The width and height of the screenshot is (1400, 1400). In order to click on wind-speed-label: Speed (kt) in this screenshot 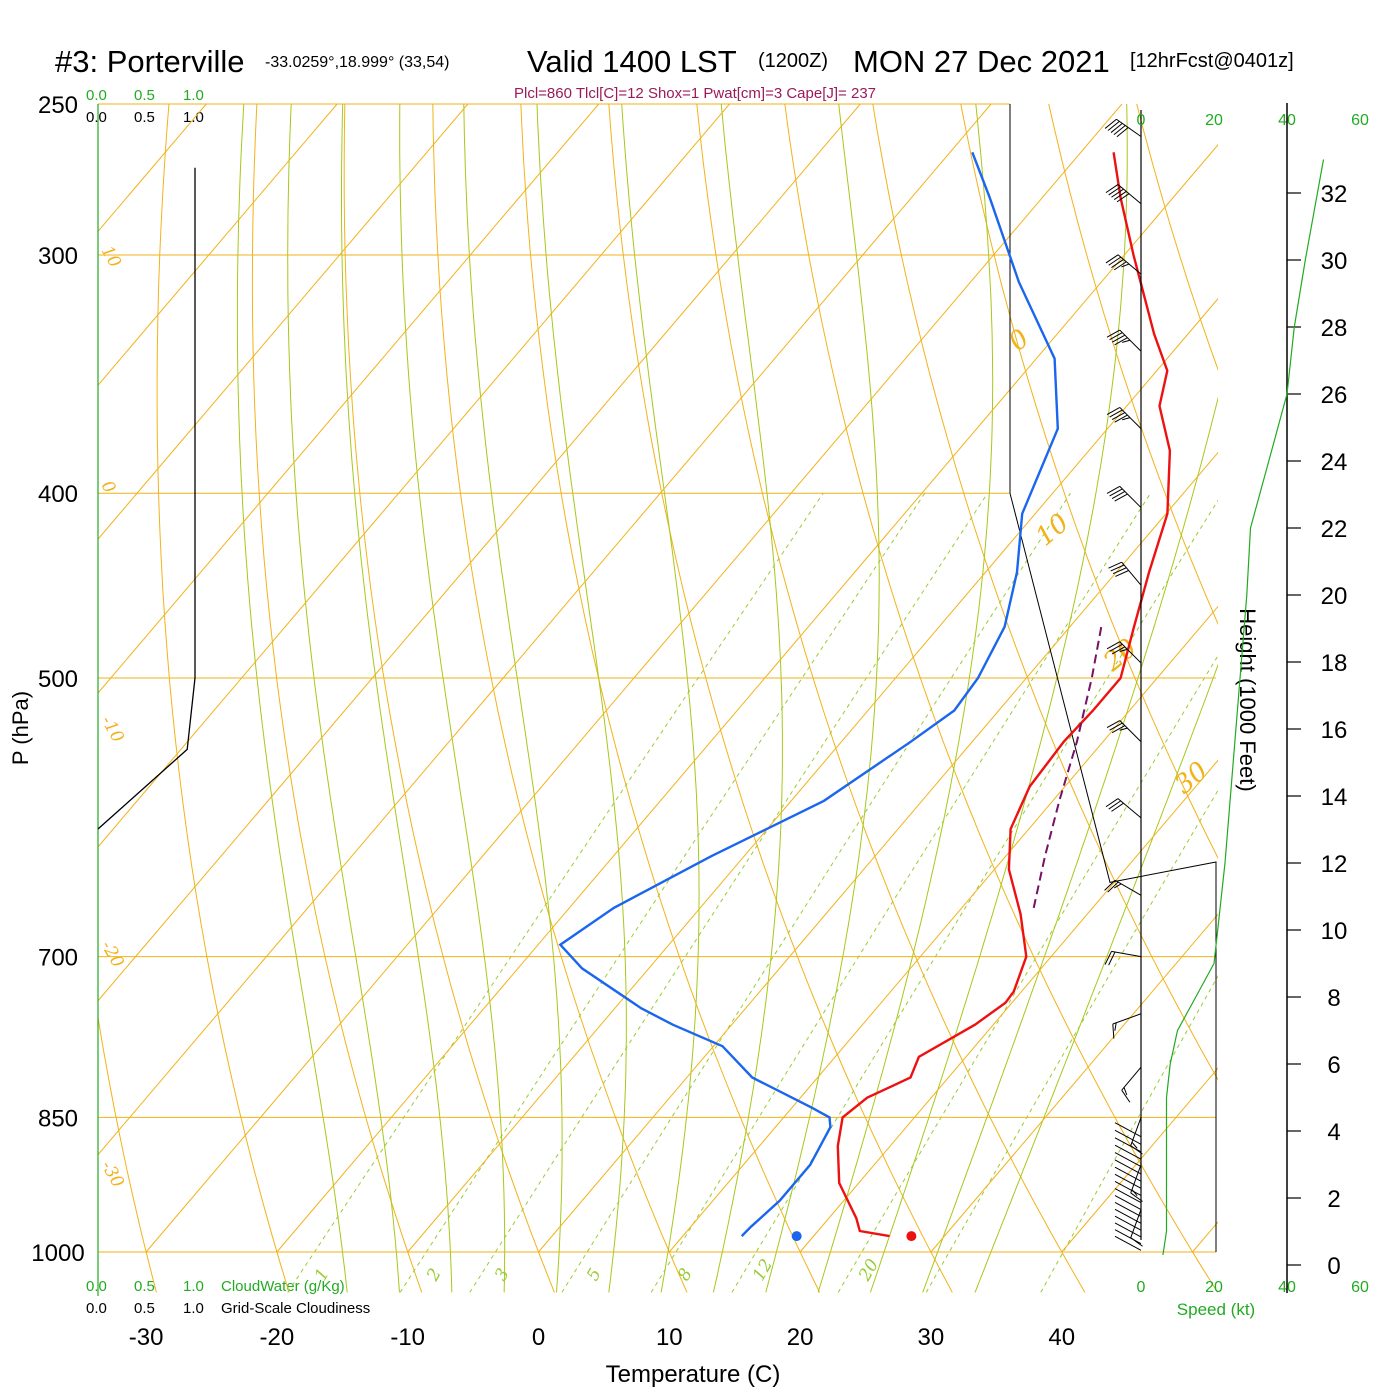, I will do `click(1216, 1309)`.